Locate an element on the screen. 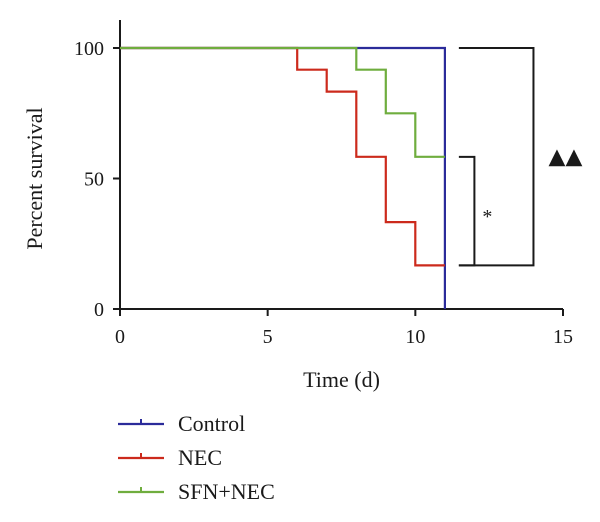 The height and width of the screenshot is (522, 600). x-tick-label: 15 is located at coordinates (563, 337).